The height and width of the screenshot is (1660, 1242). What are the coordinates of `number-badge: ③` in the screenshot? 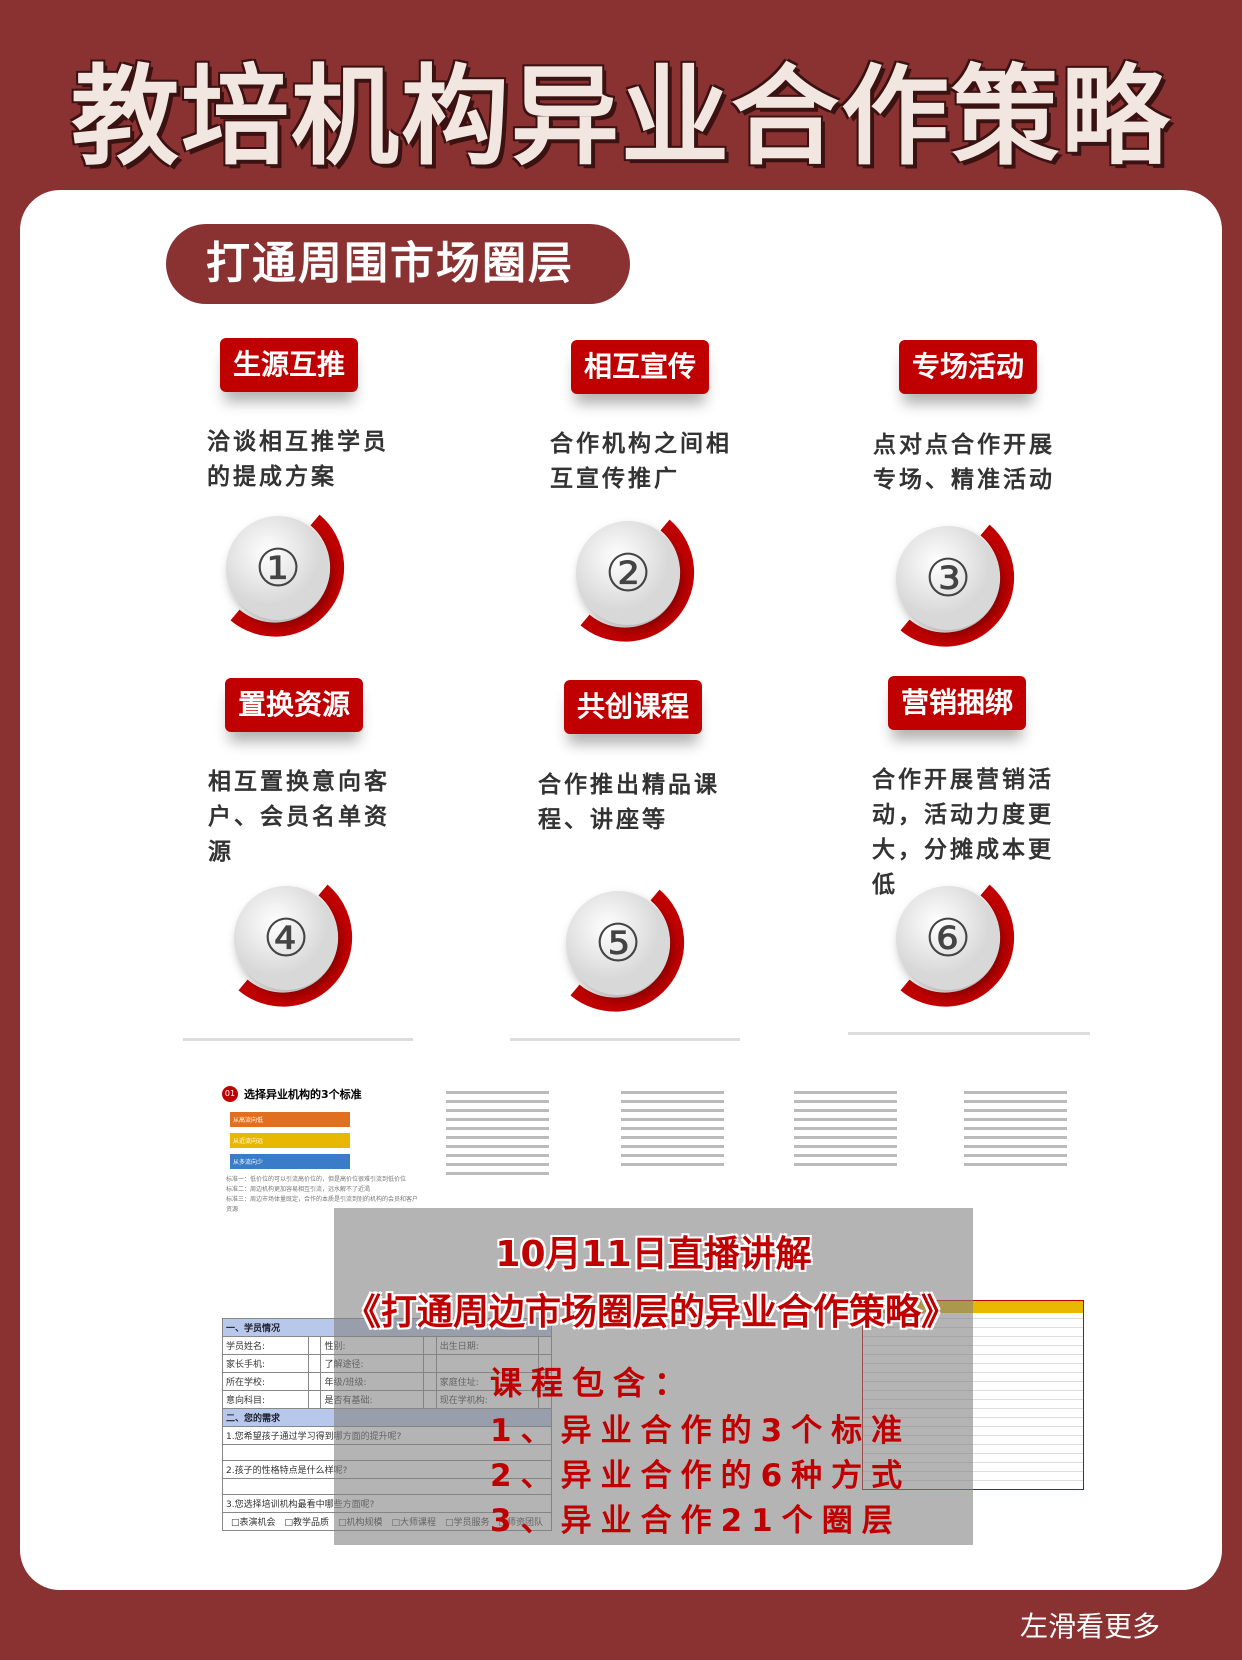 It's located at (955, 585).